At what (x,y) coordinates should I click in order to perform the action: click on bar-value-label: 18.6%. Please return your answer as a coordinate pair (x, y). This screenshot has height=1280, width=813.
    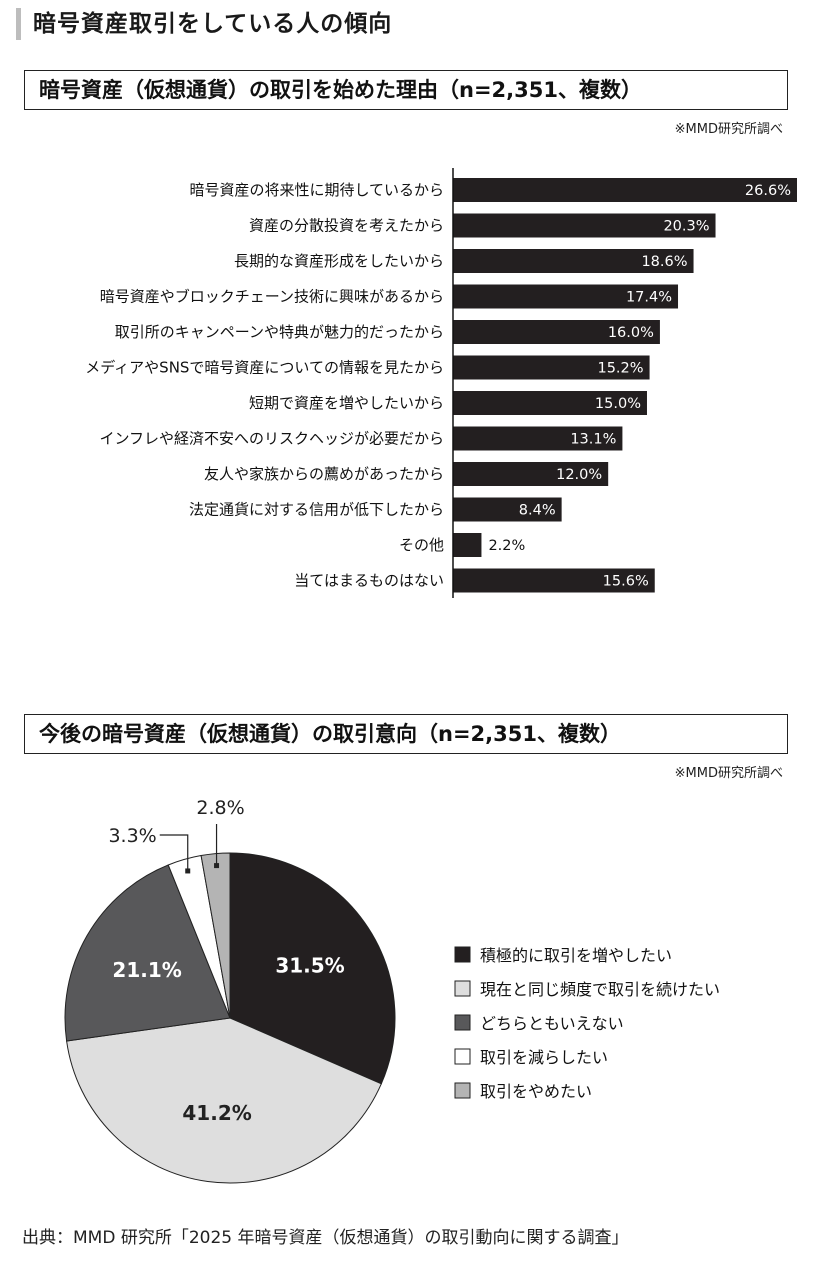
    Looking at the image, I should click on (664, 262).